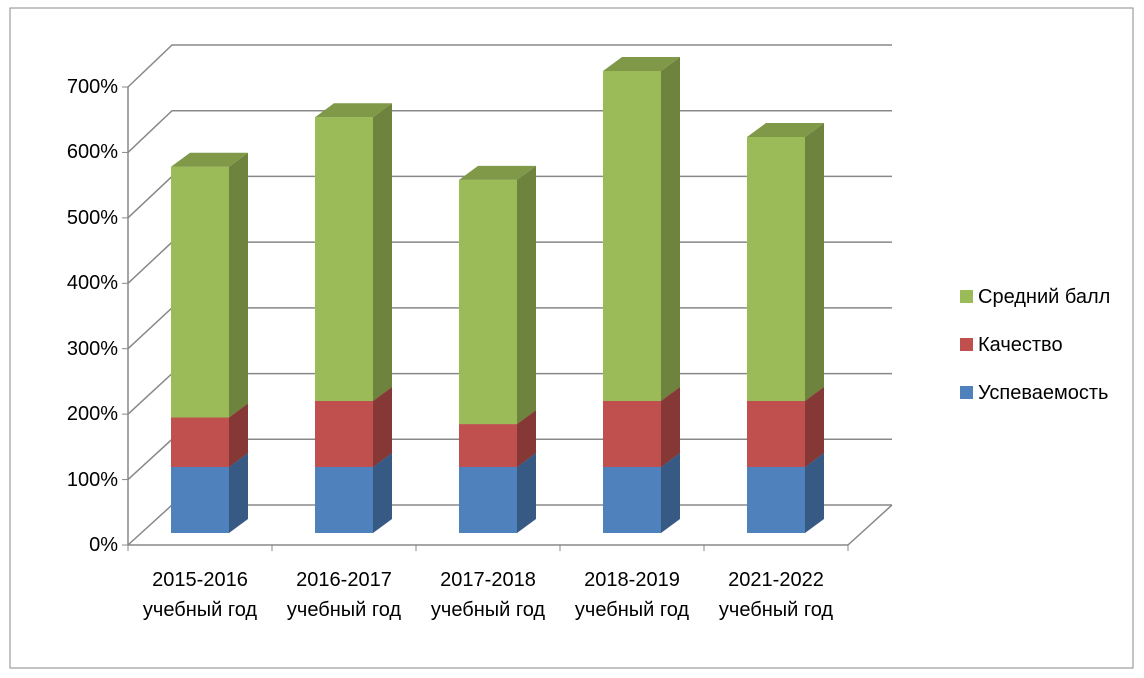 Image resolution: width=1144 pixels, height=678 pixels. Describe the element at coordinates (92, 217) in the screenshot. I see `y-tick-label: 500%` at that location.